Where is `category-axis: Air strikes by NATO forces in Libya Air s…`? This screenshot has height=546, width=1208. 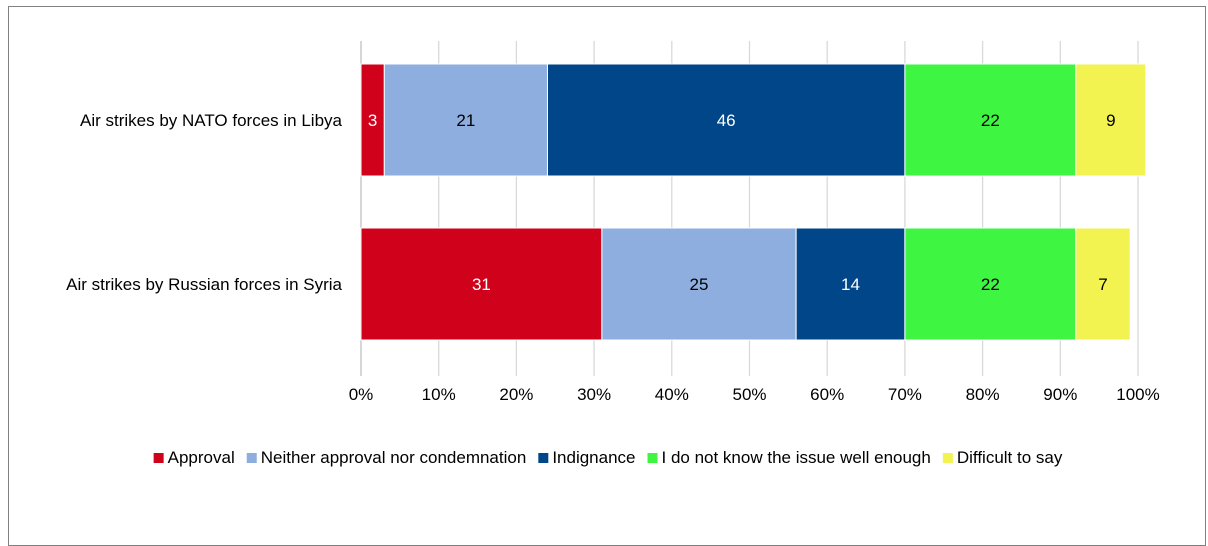 category-axis: Air strikes by NATO forces in Libya Air s… is located at coordinates (204, 202).